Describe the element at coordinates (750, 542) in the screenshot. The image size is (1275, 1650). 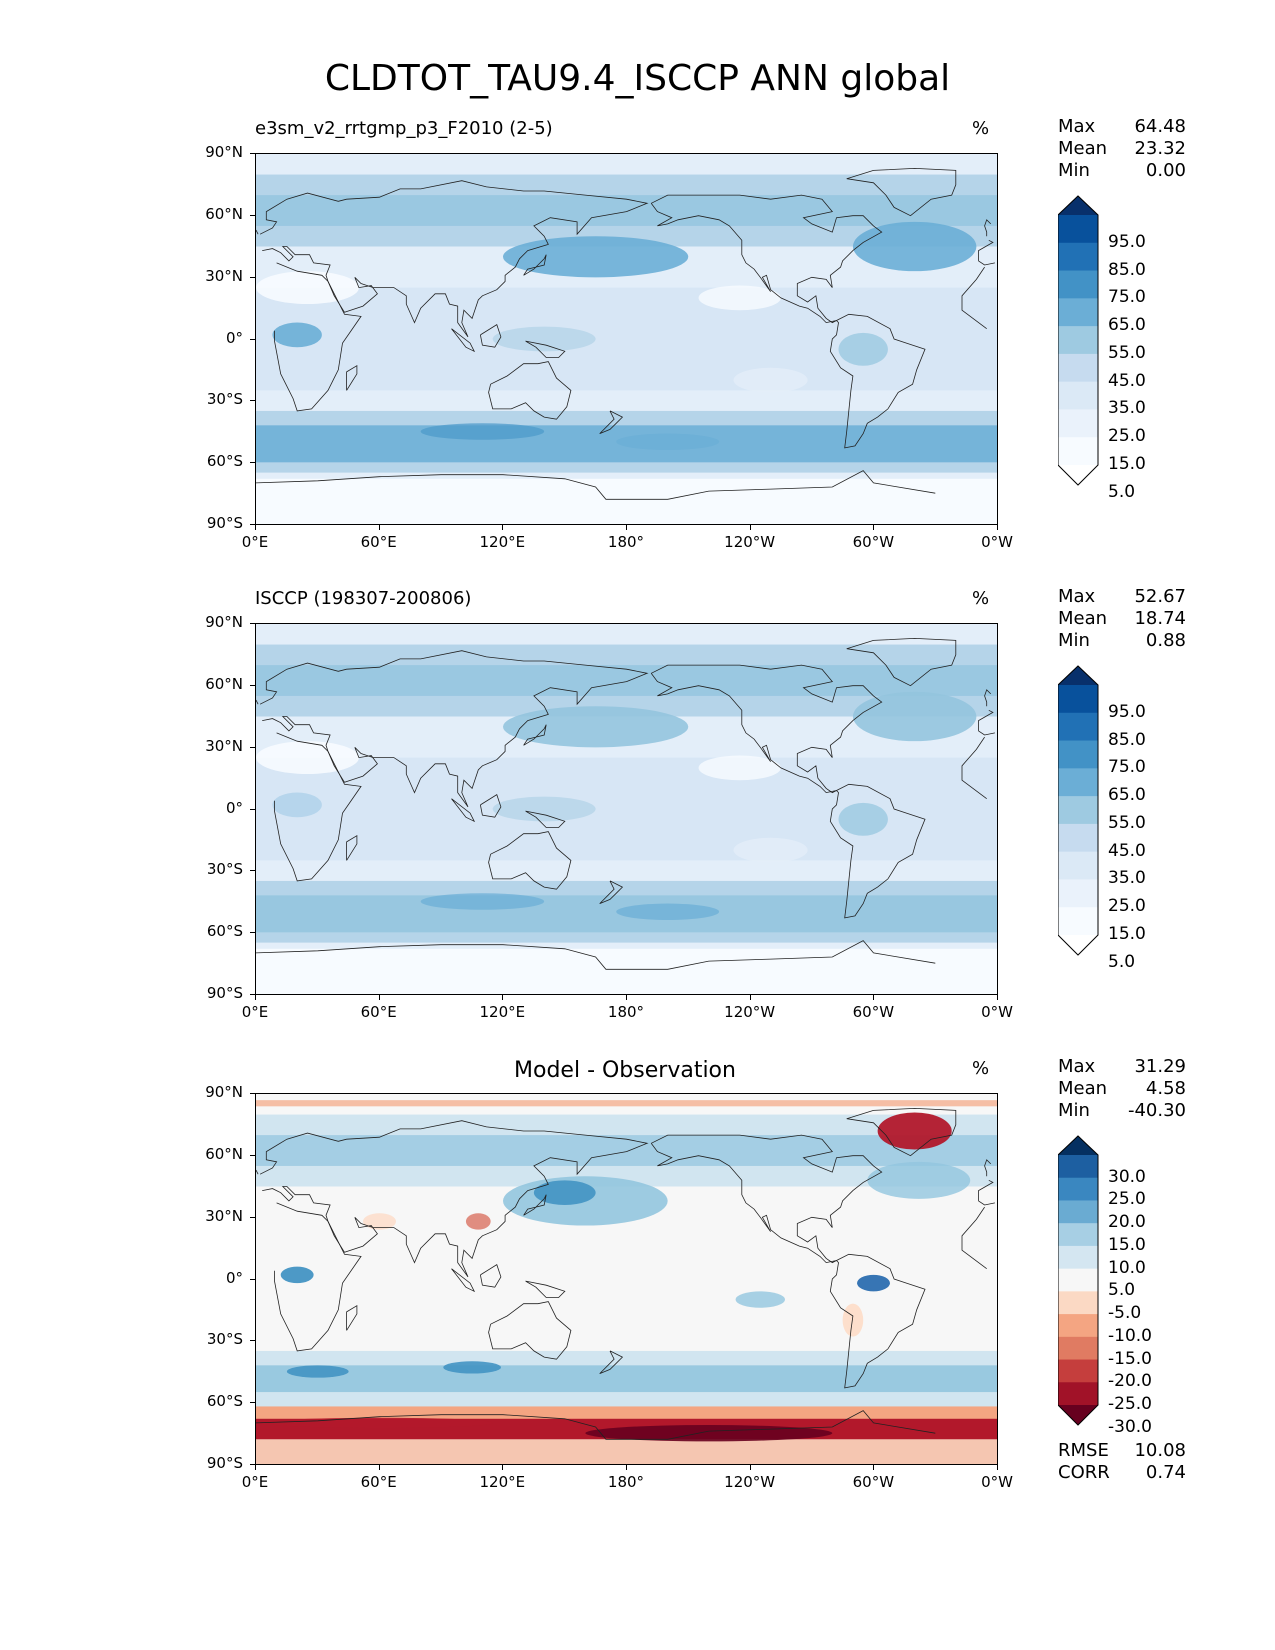
I see `x-tick-label: 120°W` at that location.